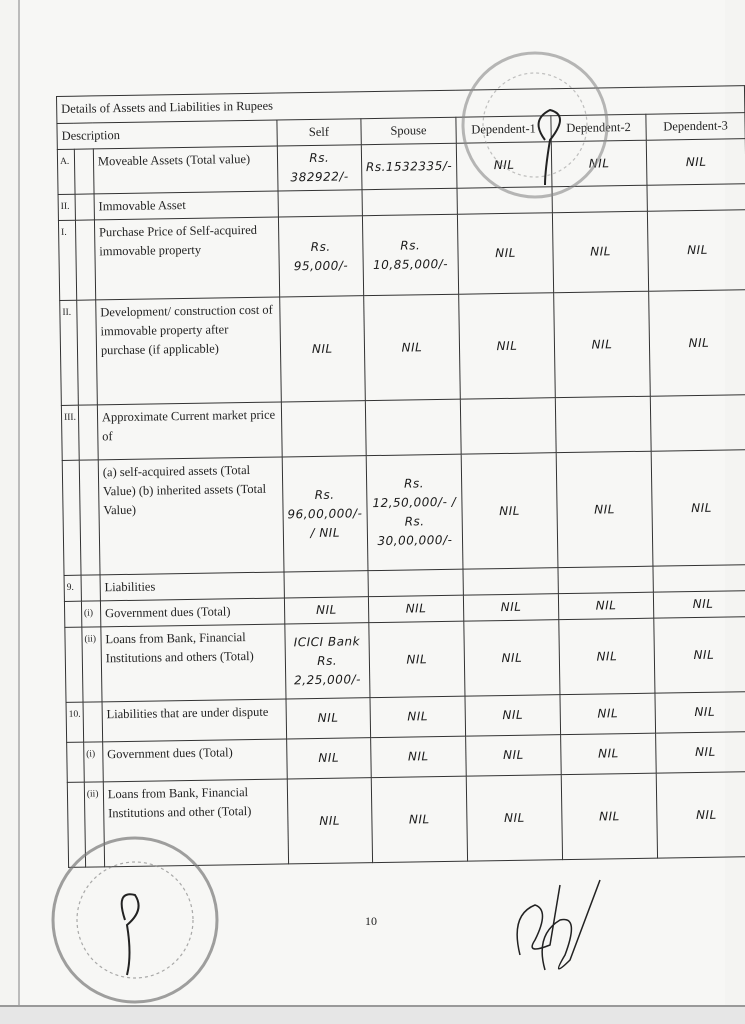 This screenshot has width=745, height=1024. Describe the element at coordinates (192, 586) in the screenshot. I see `row-description: Liabilities` at that location.